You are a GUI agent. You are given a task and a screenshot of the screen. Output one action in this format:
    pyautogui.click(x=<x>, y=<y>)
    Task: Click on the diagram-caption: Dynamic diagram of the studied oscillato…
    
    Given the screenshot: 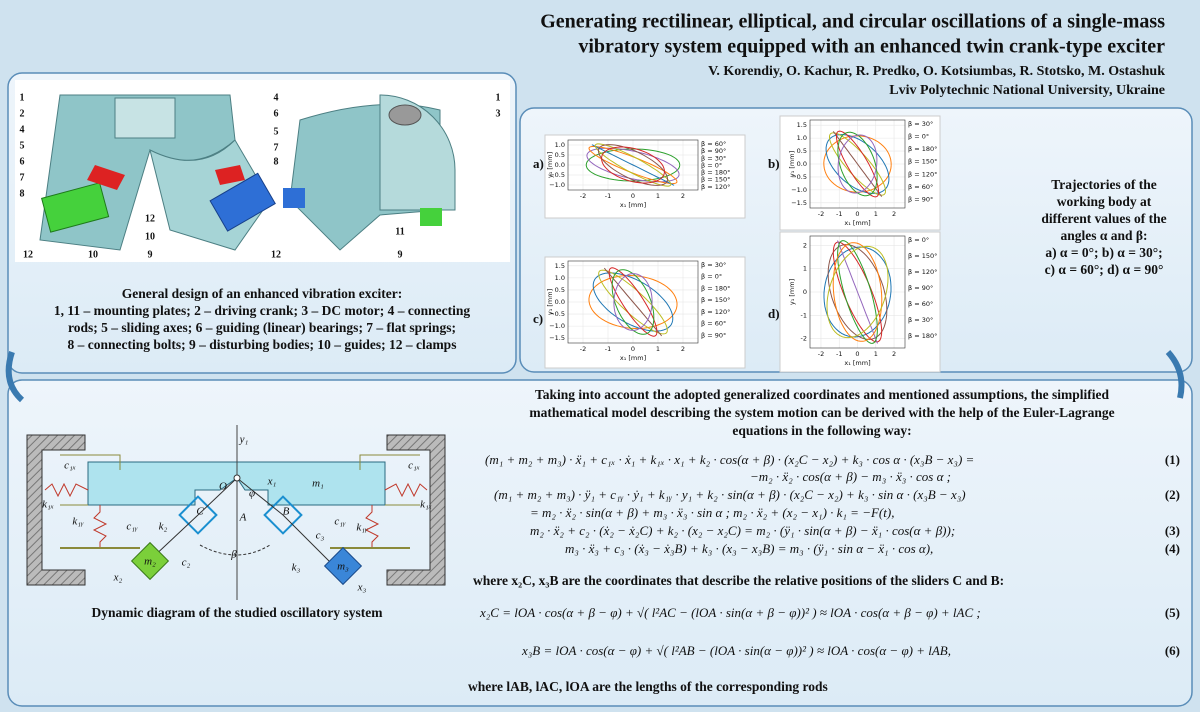 What is the action you would take?
    pyautogui.click(x=238, y=612)
    